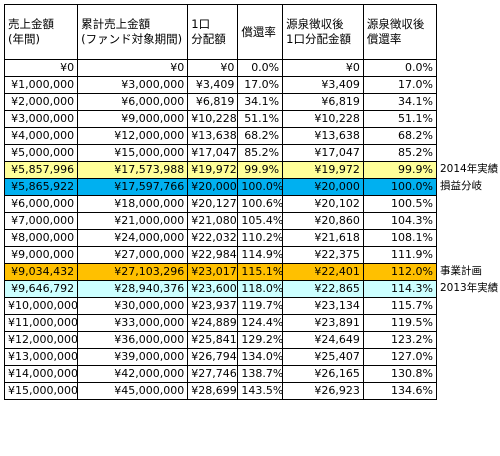 The height and width of the screenshot is (456, 500). I want to click on distribution-cell: ¥17,047, so click(213, 153).